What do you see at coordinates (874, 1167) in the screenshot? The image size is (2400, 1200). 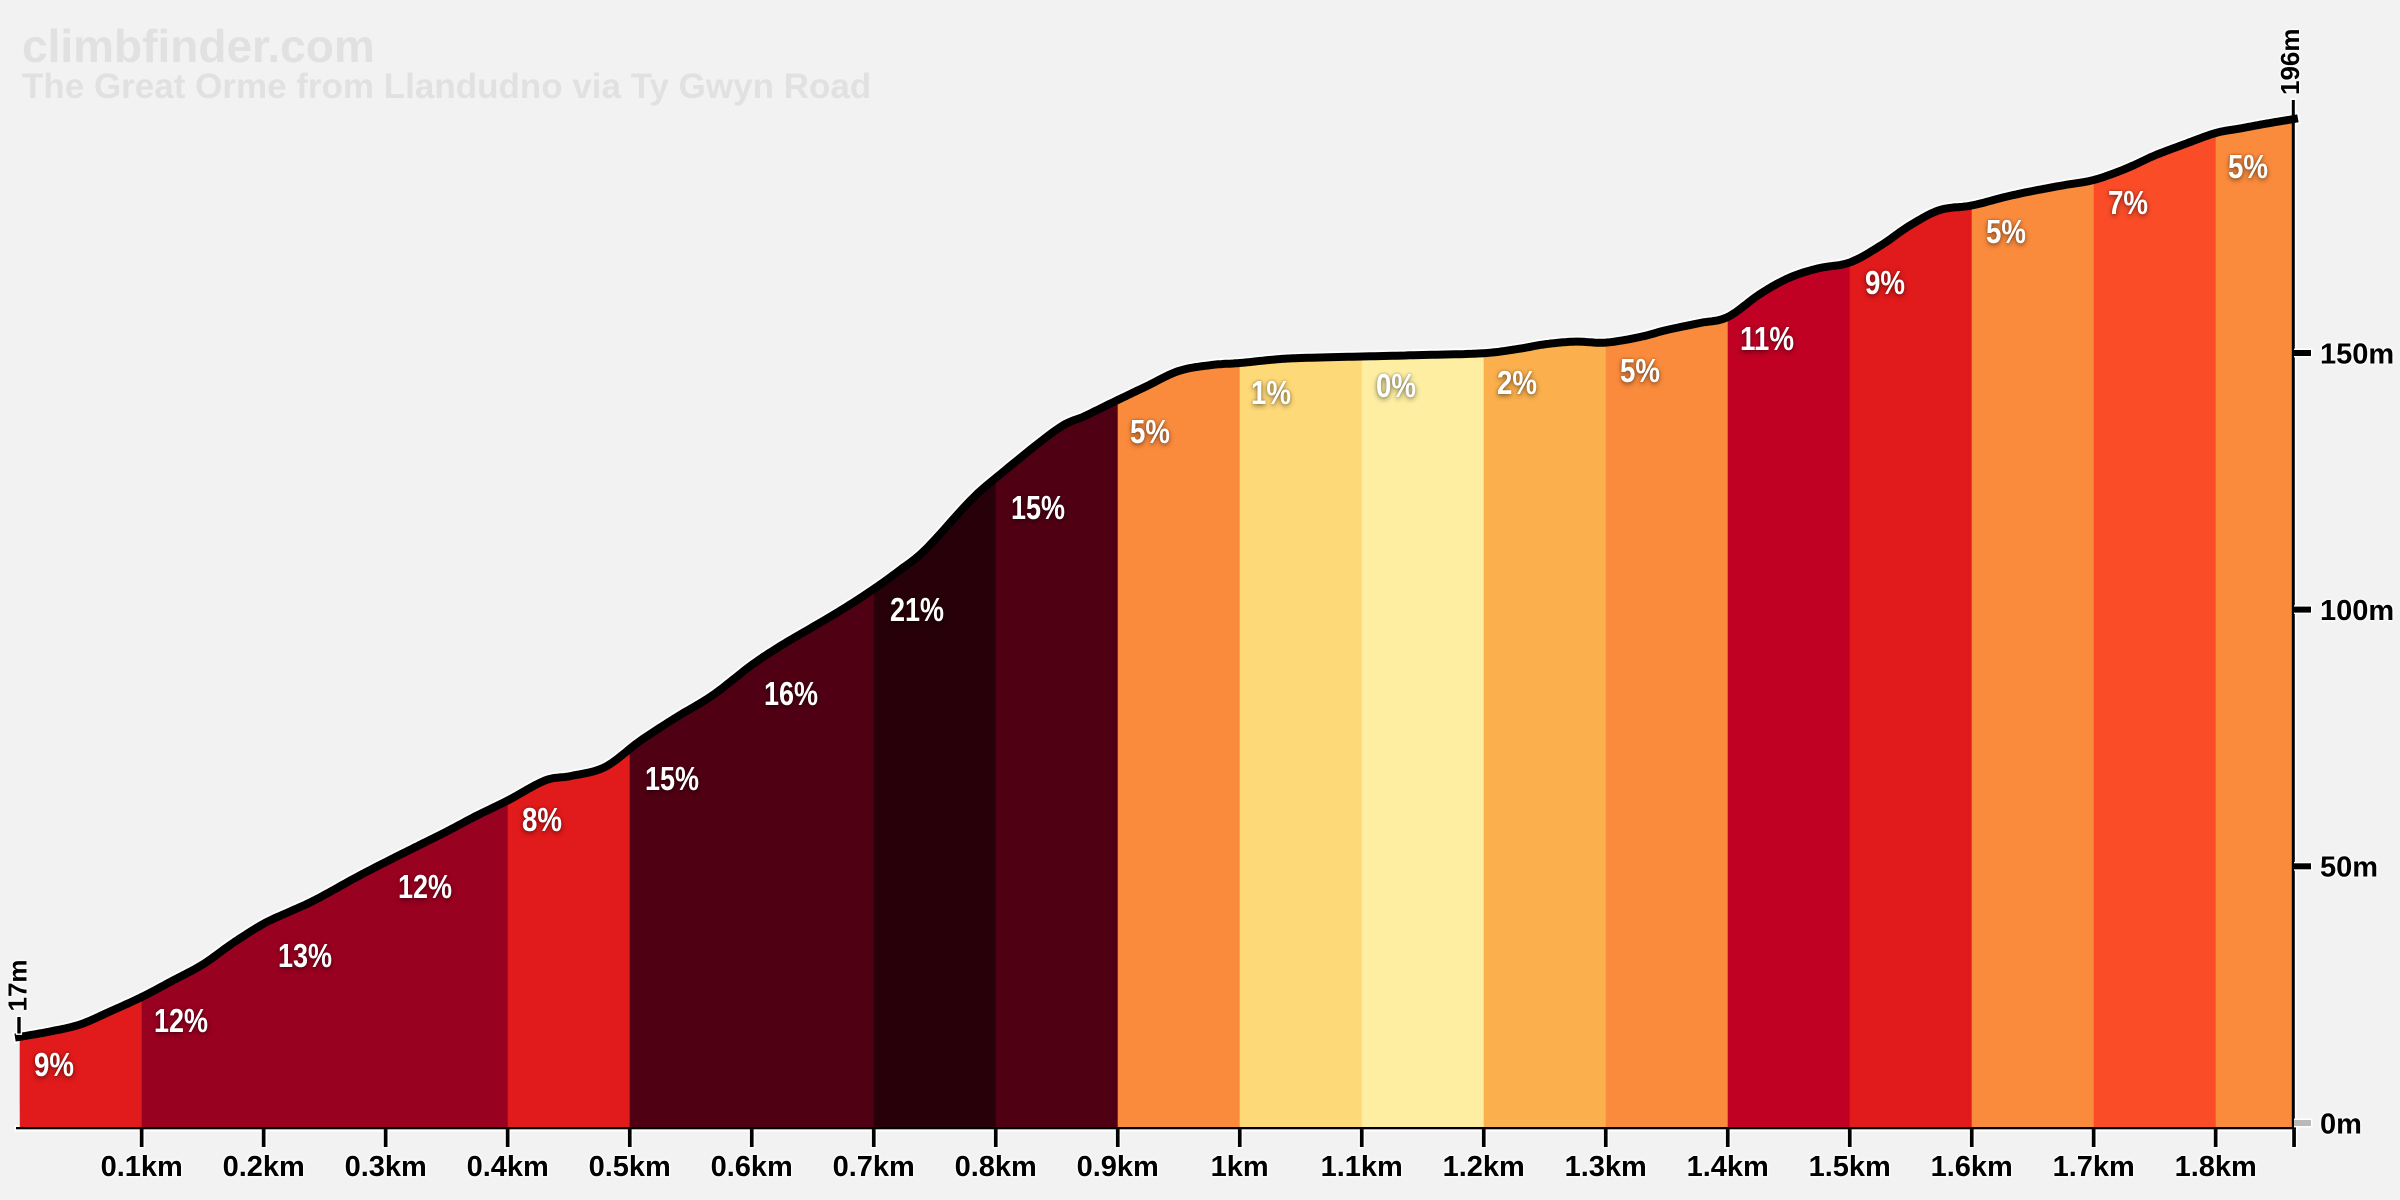 I see `svg-text: 0.7km` at bounding box center [874, 1167].